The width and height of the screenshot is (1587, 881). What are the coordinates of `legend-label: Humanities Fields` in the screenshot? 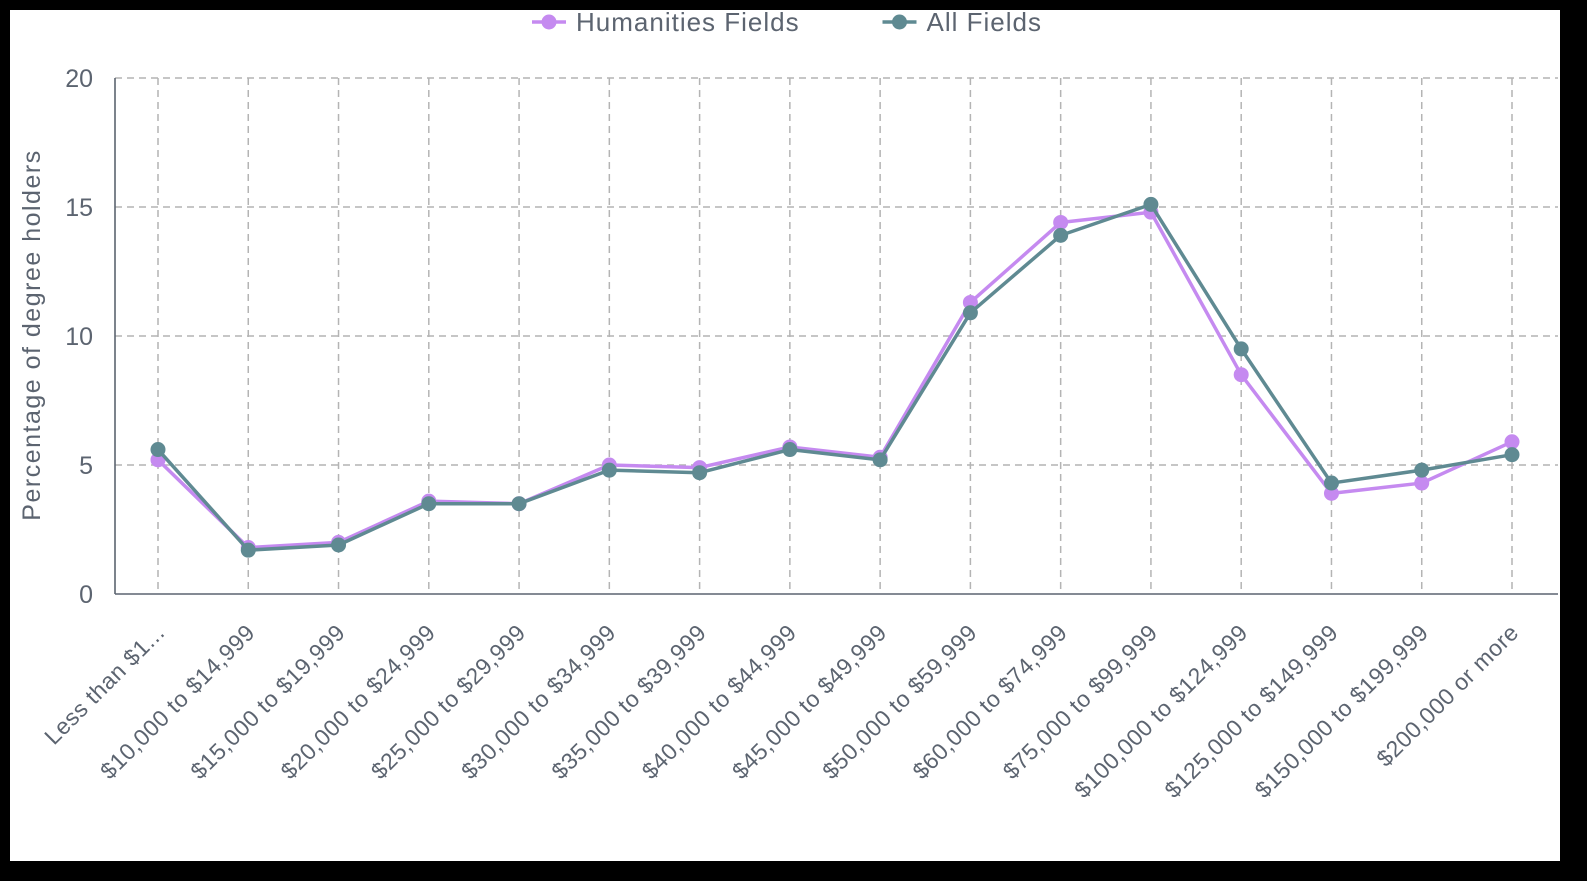 It's located at (688, 23).